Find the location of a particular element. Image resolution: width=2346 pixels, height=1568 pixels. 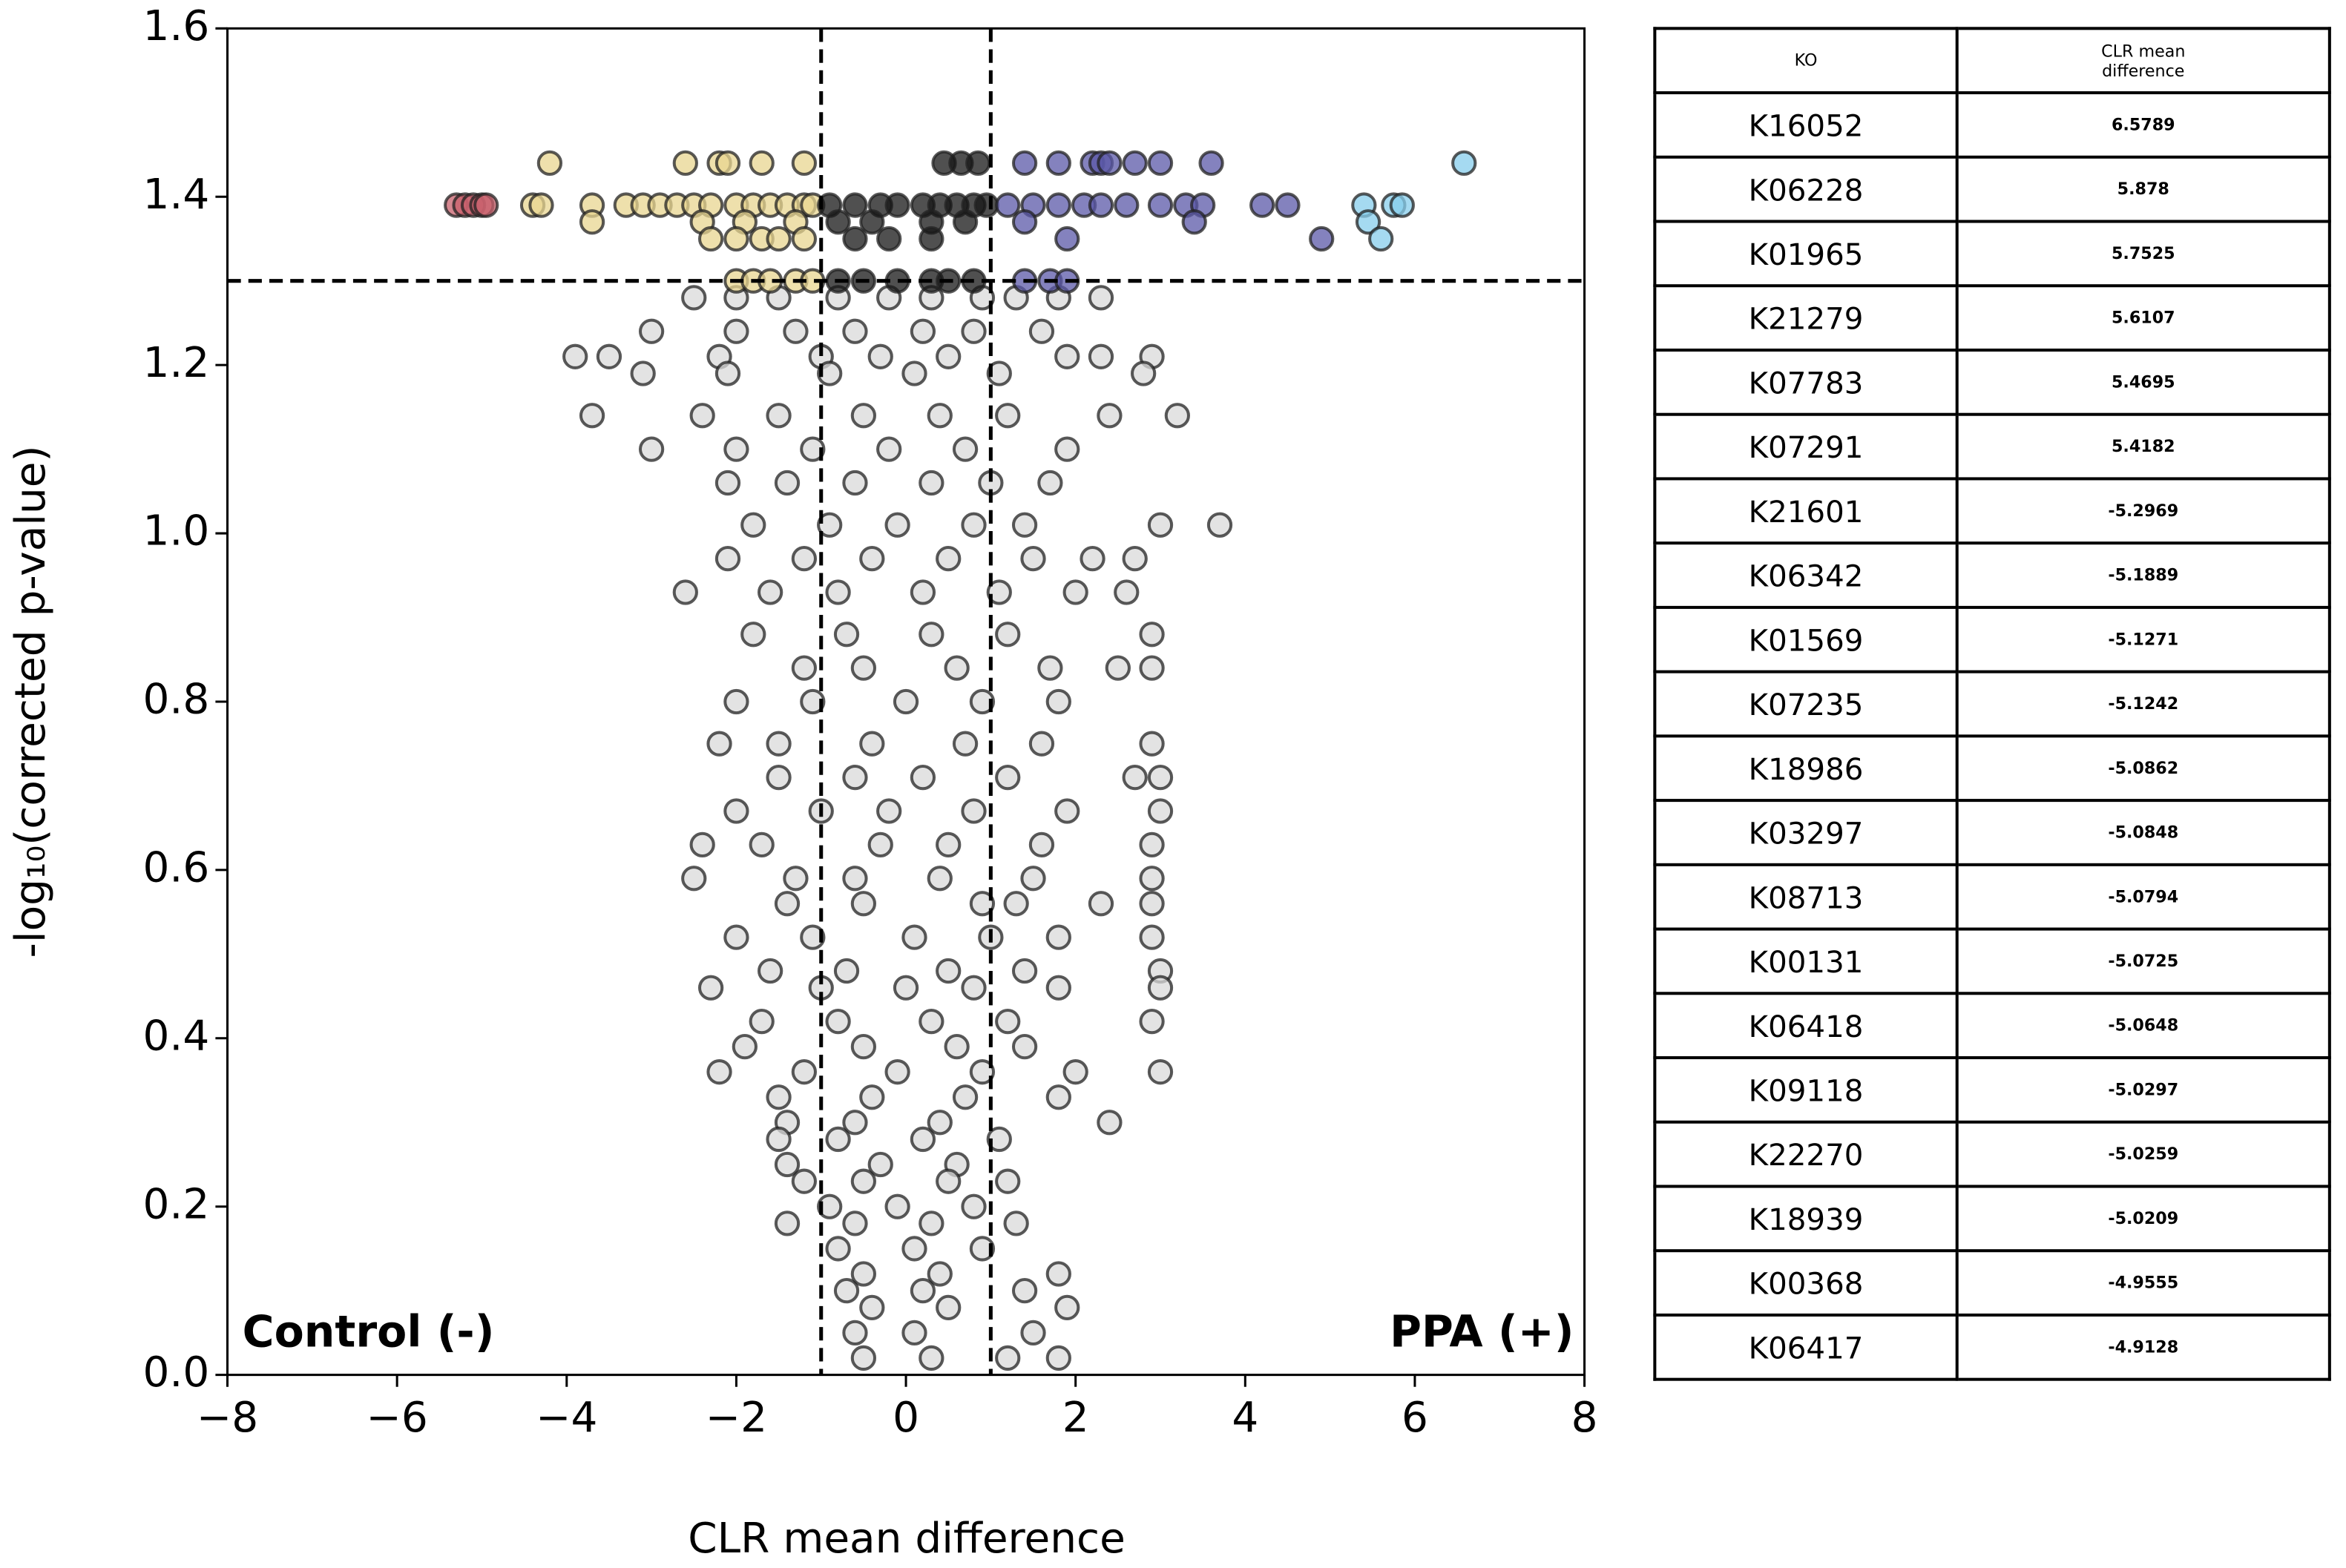

y-tick-label: 1.4 is located at coordinates (176, 195).